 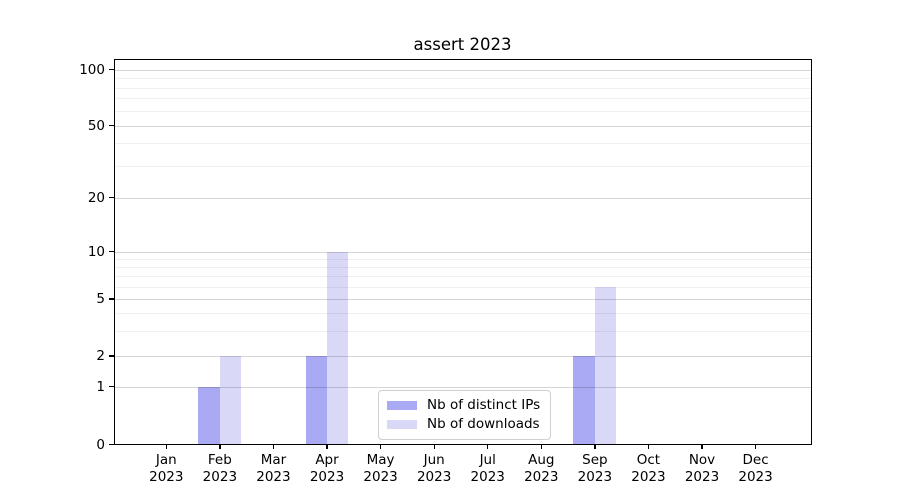 I want to click on x-tick-label: Oct 2023, so click(x=648, y=468).